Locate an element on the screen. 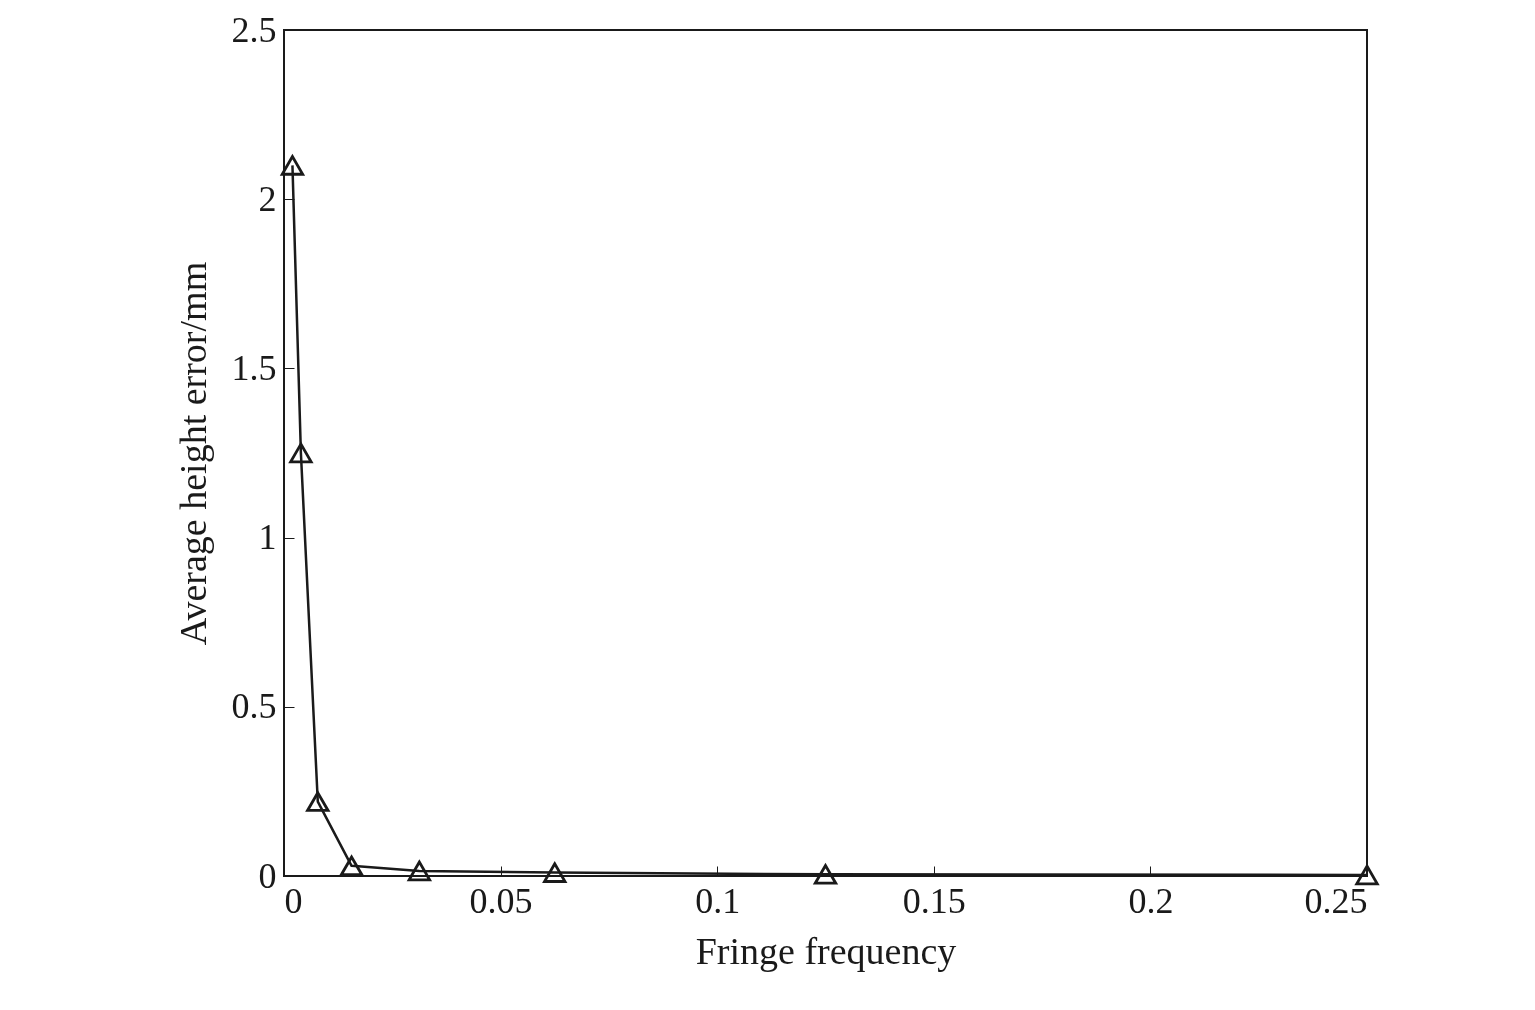  x-tick-label: 0.15 is located at coordinates (934, 900).